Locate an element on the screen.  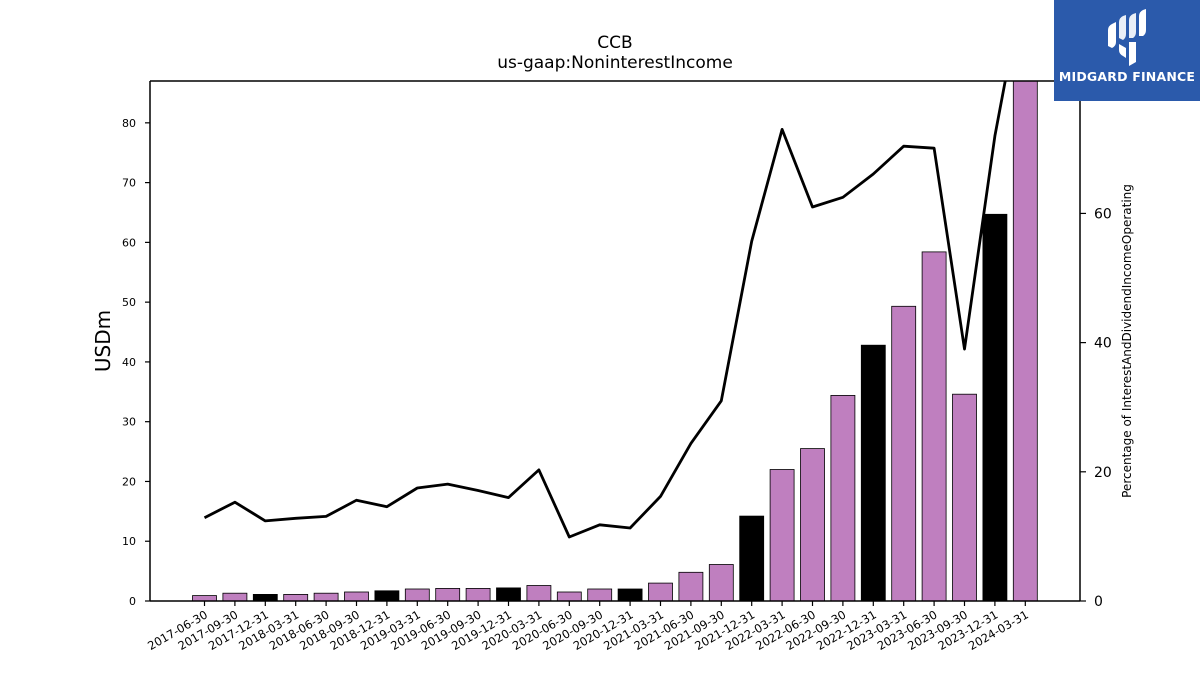
y-tick-label: 40 is located at coordinates (129, 362).